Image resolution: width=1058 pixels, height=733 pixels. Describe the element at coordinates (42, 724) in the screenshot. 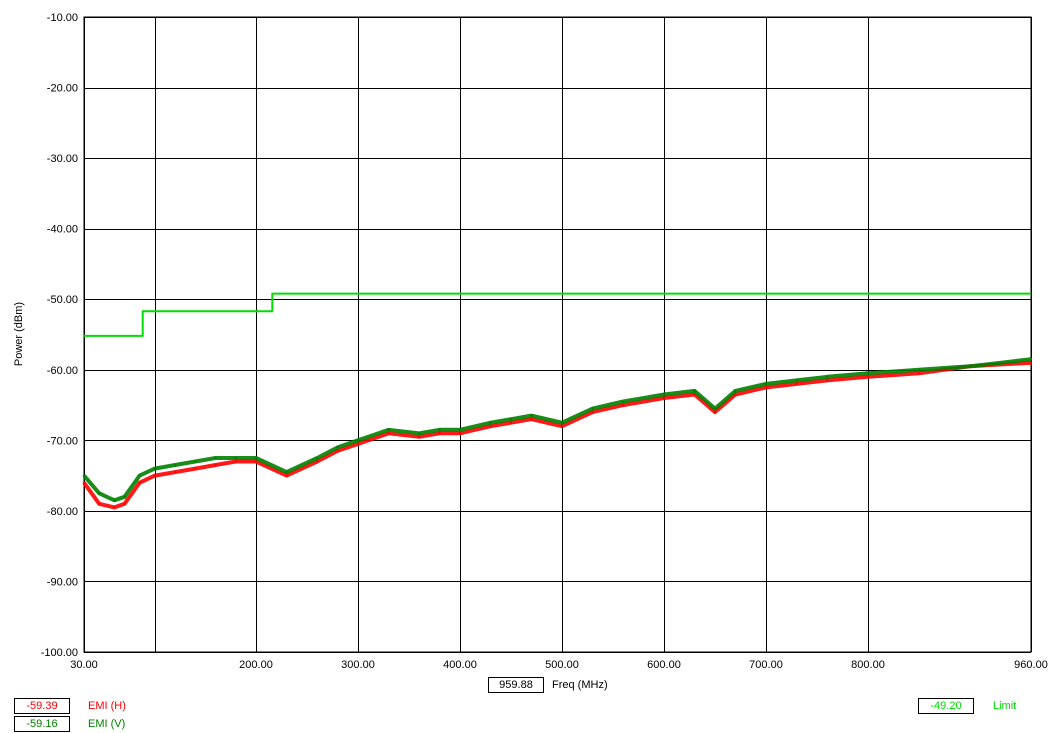

I see `emi-v-value: -59.16` at that location.